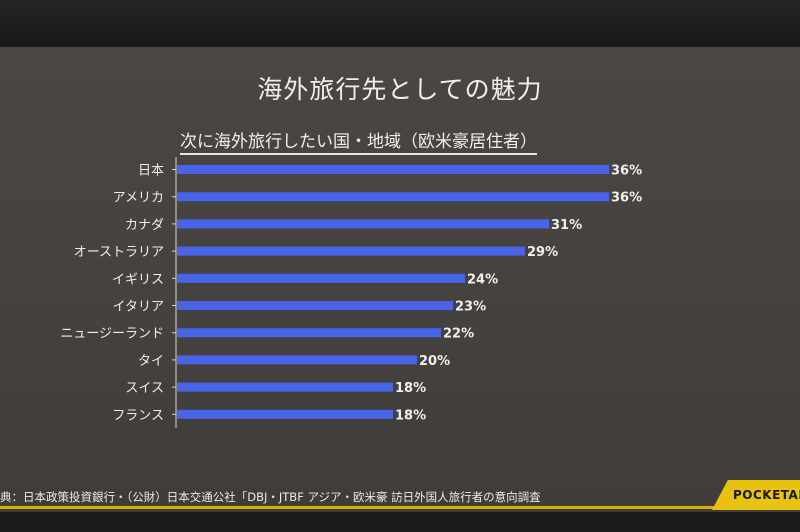 The width and height of the screenshot is (800, 532). What do you see at coordinates (151, 361) in the screenshot?
I see `category-label-7: タイ` at bounding box center [151, 361].